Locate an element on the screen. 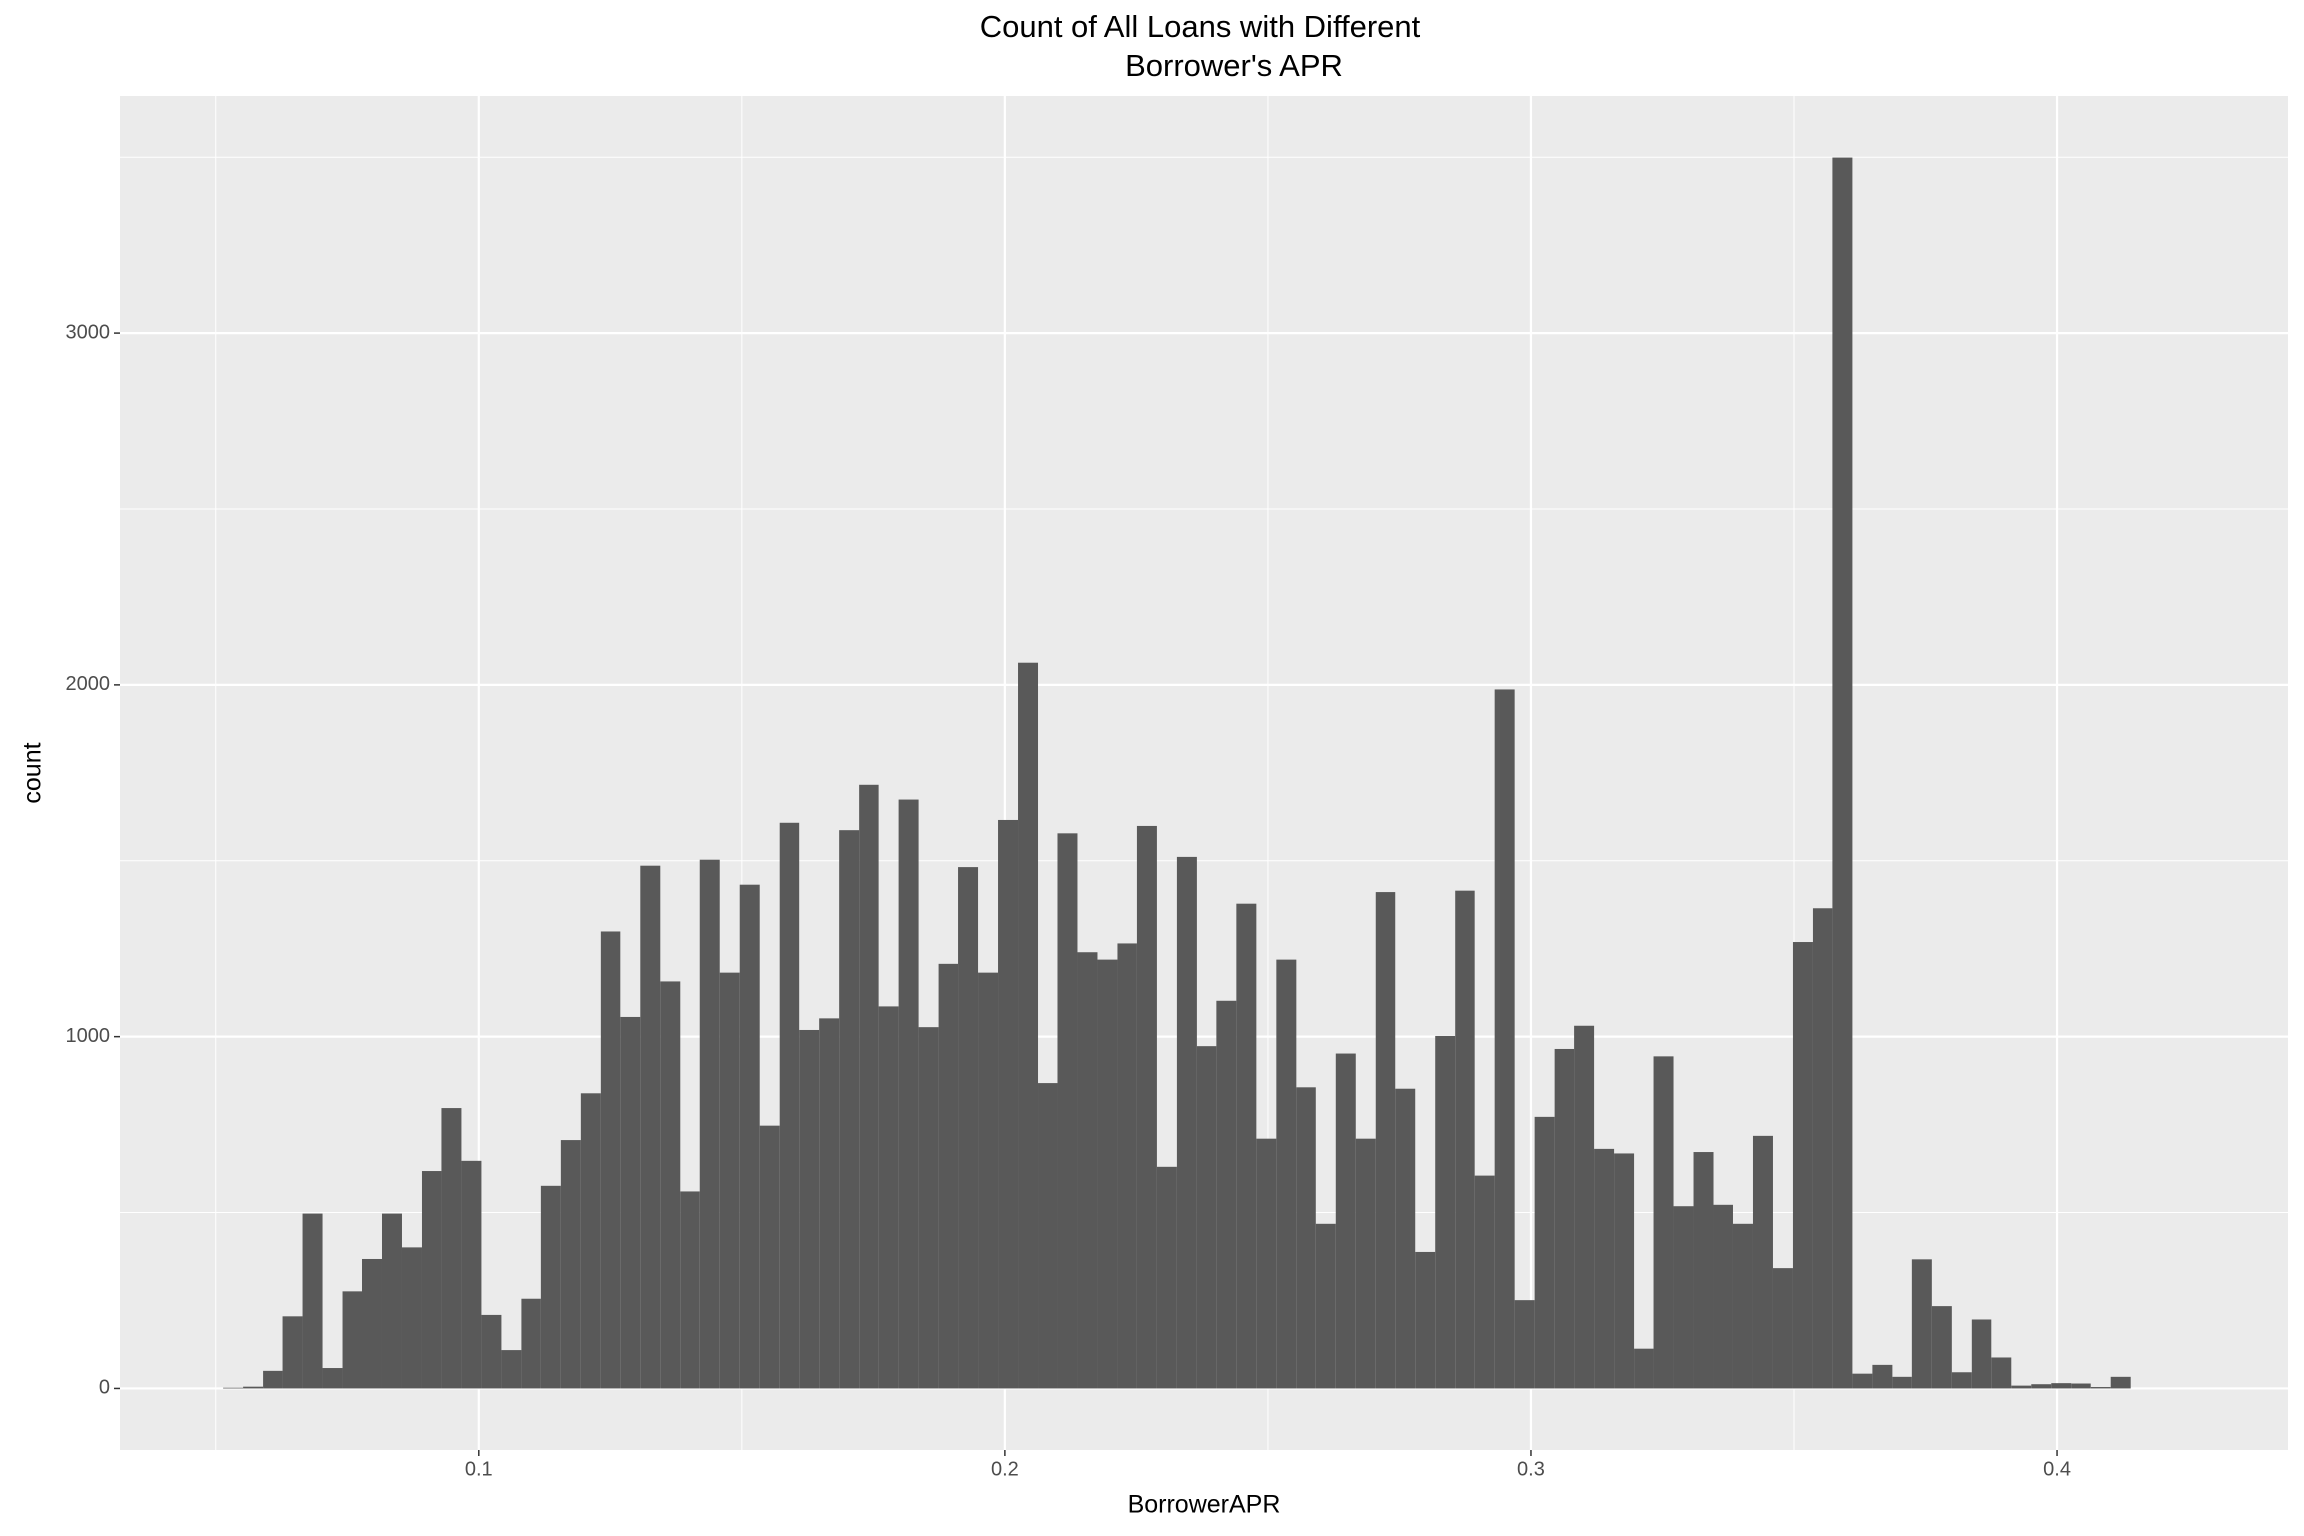  y-tick-label: 2000 is located at coordinates (88, 684).